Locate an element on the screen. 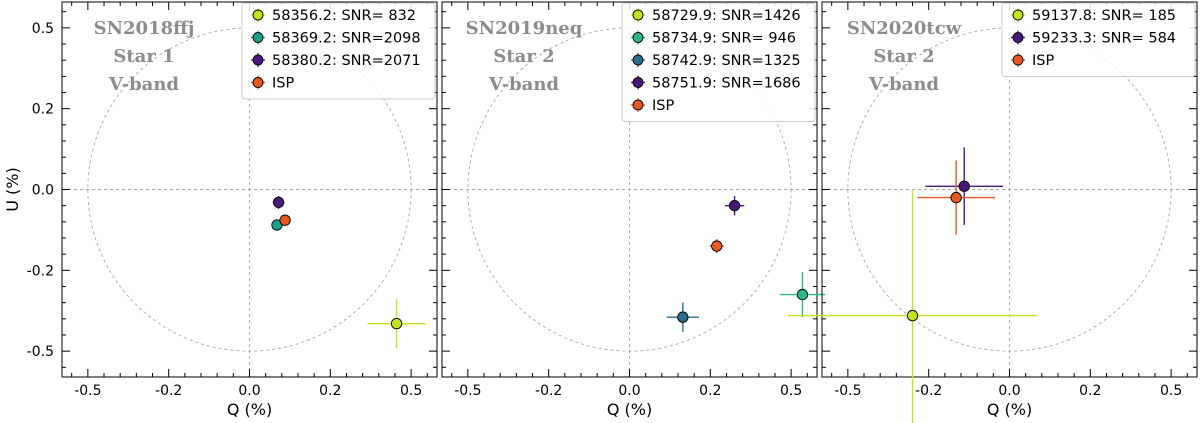 The image size is (1200, 423). legend-entry-label: 58751.9: SNR=1686 is located at coordinates (726, 84).